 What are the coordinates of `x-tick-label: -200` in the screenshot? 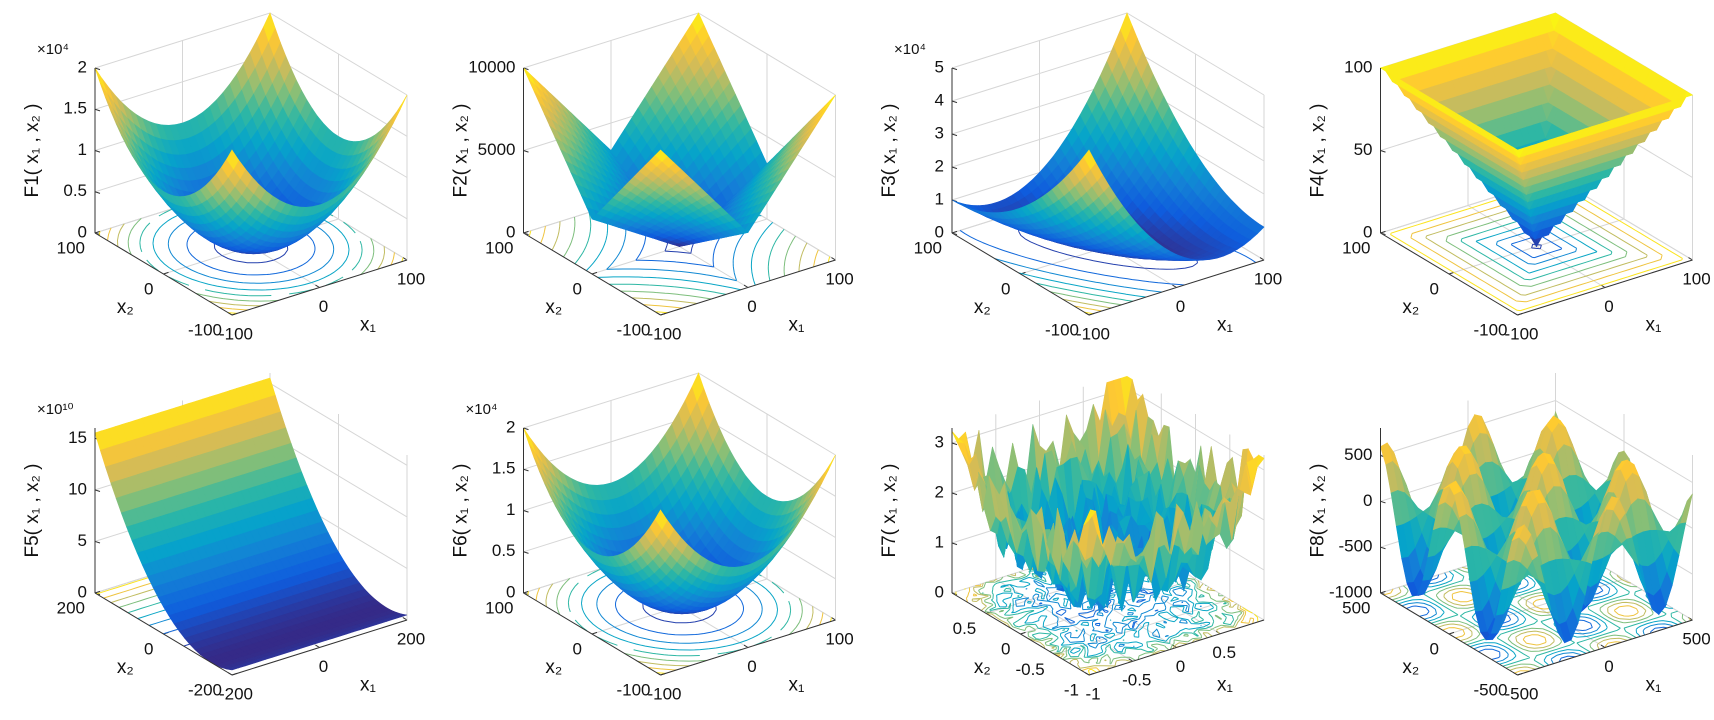 It's located at (236, 693).